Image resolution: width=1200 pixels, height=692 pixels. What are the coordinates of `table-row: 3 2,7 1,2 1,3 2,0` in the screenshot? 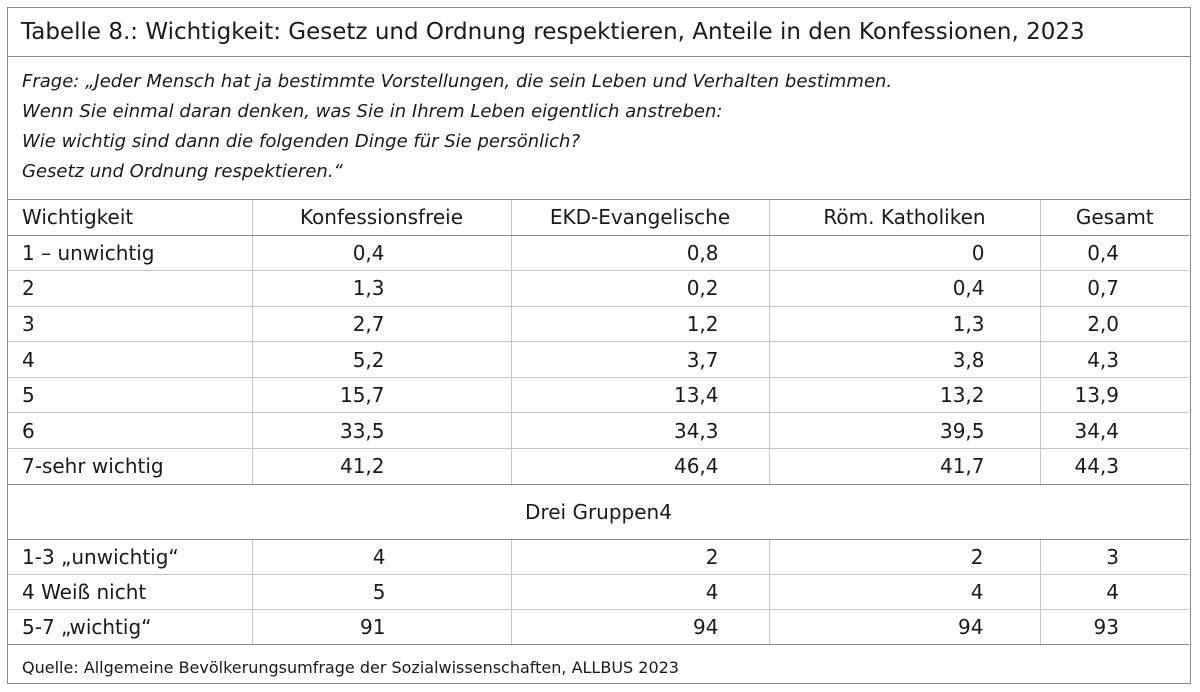 It's located at (598, 324).